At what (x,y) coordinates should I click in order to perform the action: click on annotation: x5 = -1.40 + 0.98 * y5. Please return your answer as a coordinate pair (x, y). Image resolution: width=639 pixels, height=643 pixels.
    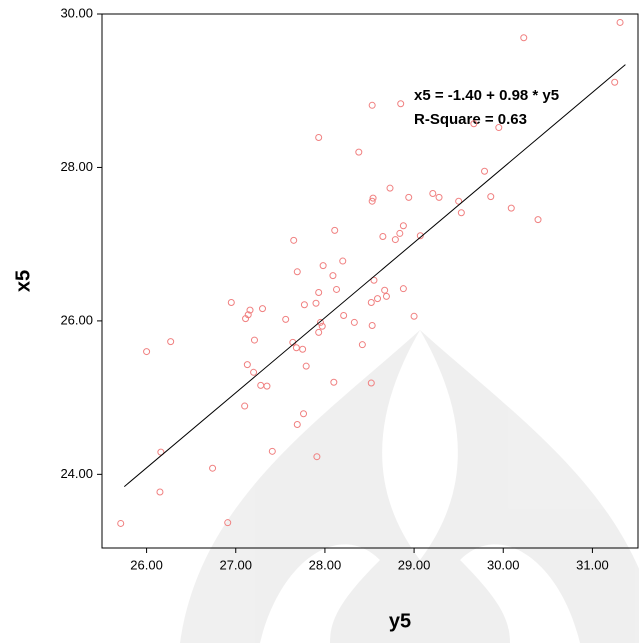
    Looking at the image, I should click on (486, 95).